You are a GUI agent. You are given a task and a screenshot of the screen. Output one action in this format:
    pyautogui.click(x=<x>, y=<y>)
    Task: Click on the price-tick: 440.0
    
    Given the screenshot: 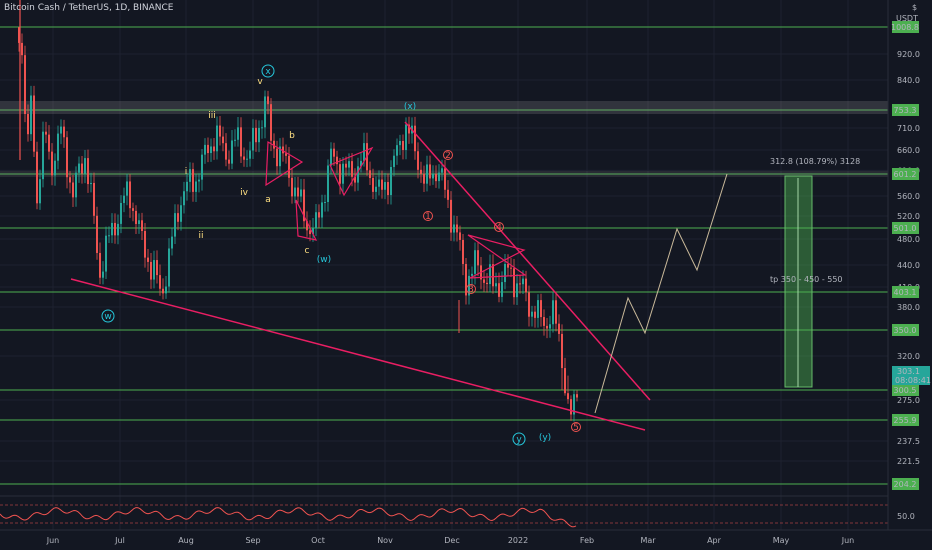 What is the action you would take?
    pyautogui.click(x=908, y=265)
    